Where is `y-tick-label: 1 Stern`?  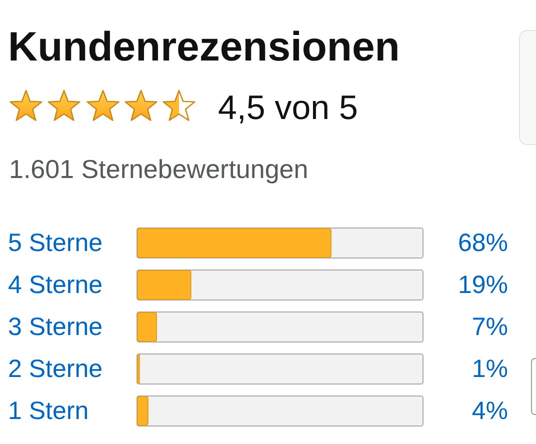 y-tick-label: 1 Stern is located at coordinates (48, 411).